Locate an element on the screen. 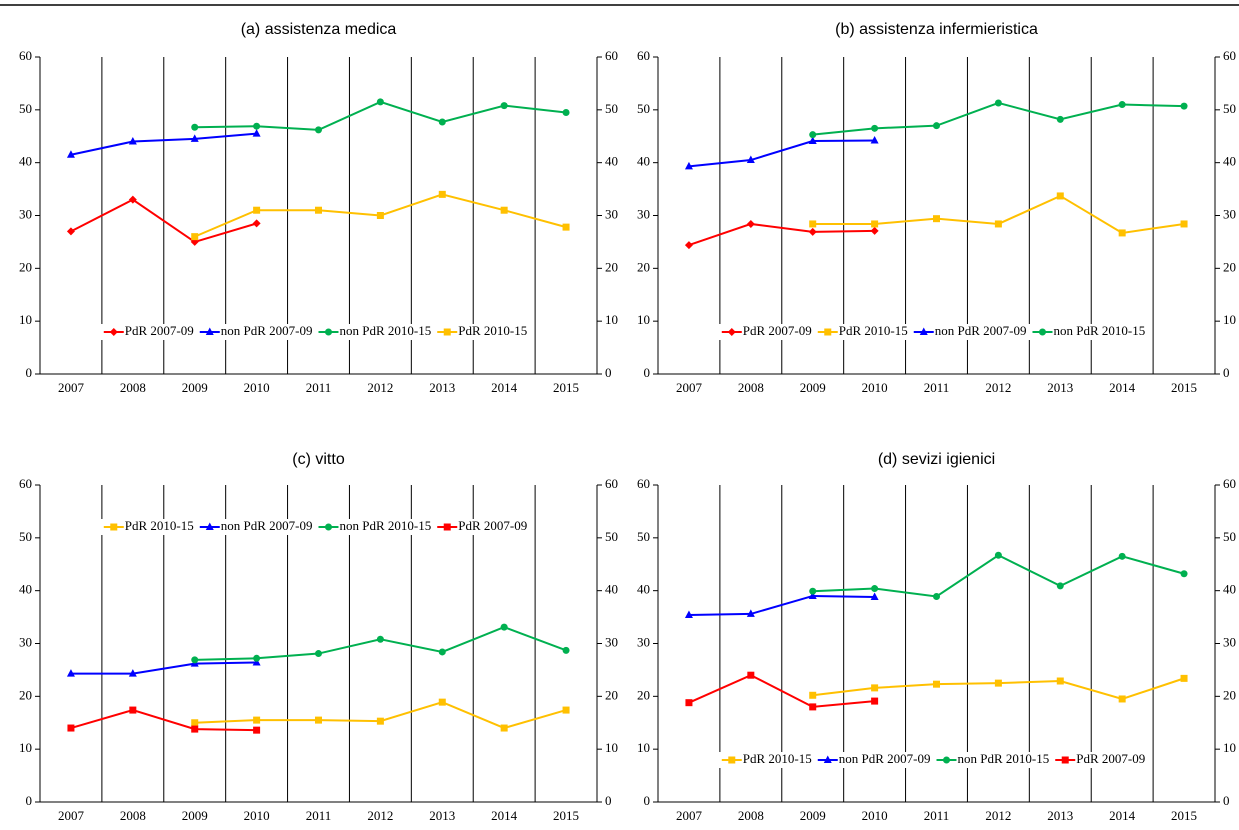 The image size is (1239, 830). x-tick-label: 2014 is located at coordinates (504, 815).